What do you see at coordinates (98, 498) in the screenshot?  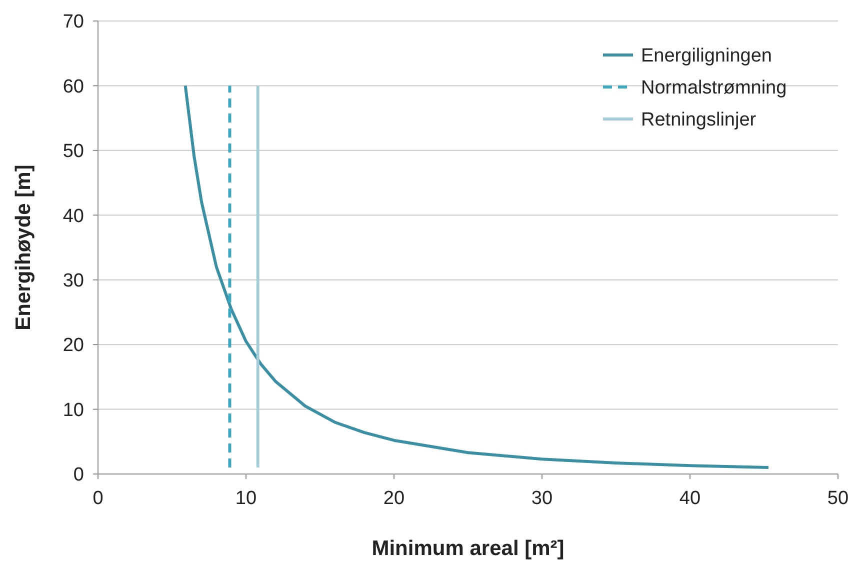 I see `x-tick-label: 0` at bounding box center [98, 498].